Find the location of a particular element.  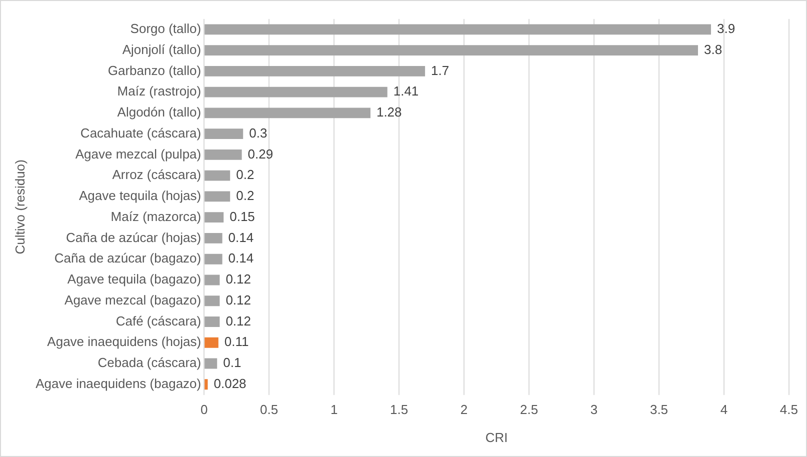

data-label: 0.15 is located at coordinates (242, 216).